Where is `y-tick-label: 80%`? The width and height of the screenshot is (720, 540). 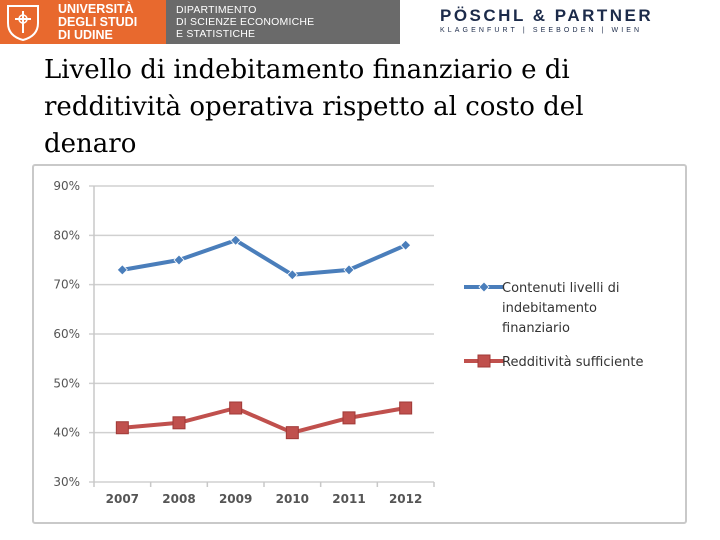 y-tick-label: 80% is located at coordinates (66, 235).